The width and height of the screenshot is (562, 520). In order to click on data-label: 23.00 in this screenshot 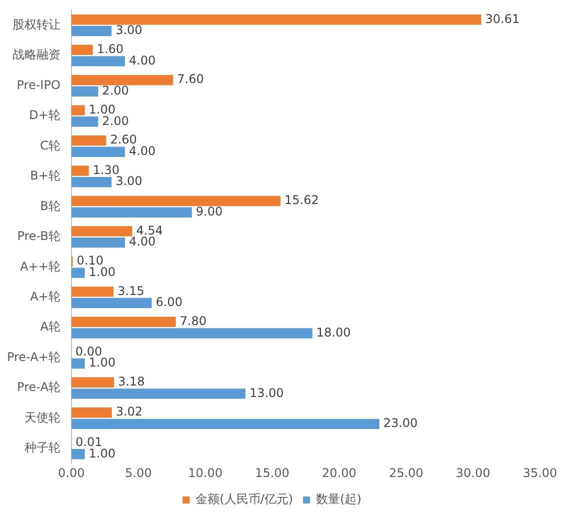, I will do `click(400, 423)`.